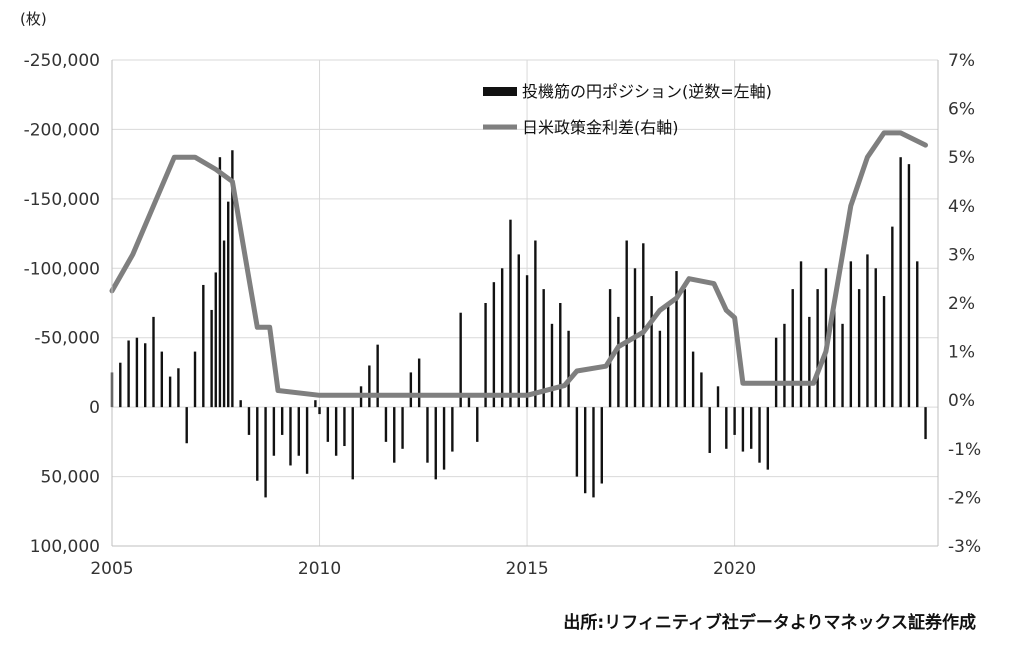 This screenshot has width=1010, height=653. What do you see at coordinates (94, 408) in the screenshot?
I see `left-tick-label-5: 0` at bounding box center [94, 408].